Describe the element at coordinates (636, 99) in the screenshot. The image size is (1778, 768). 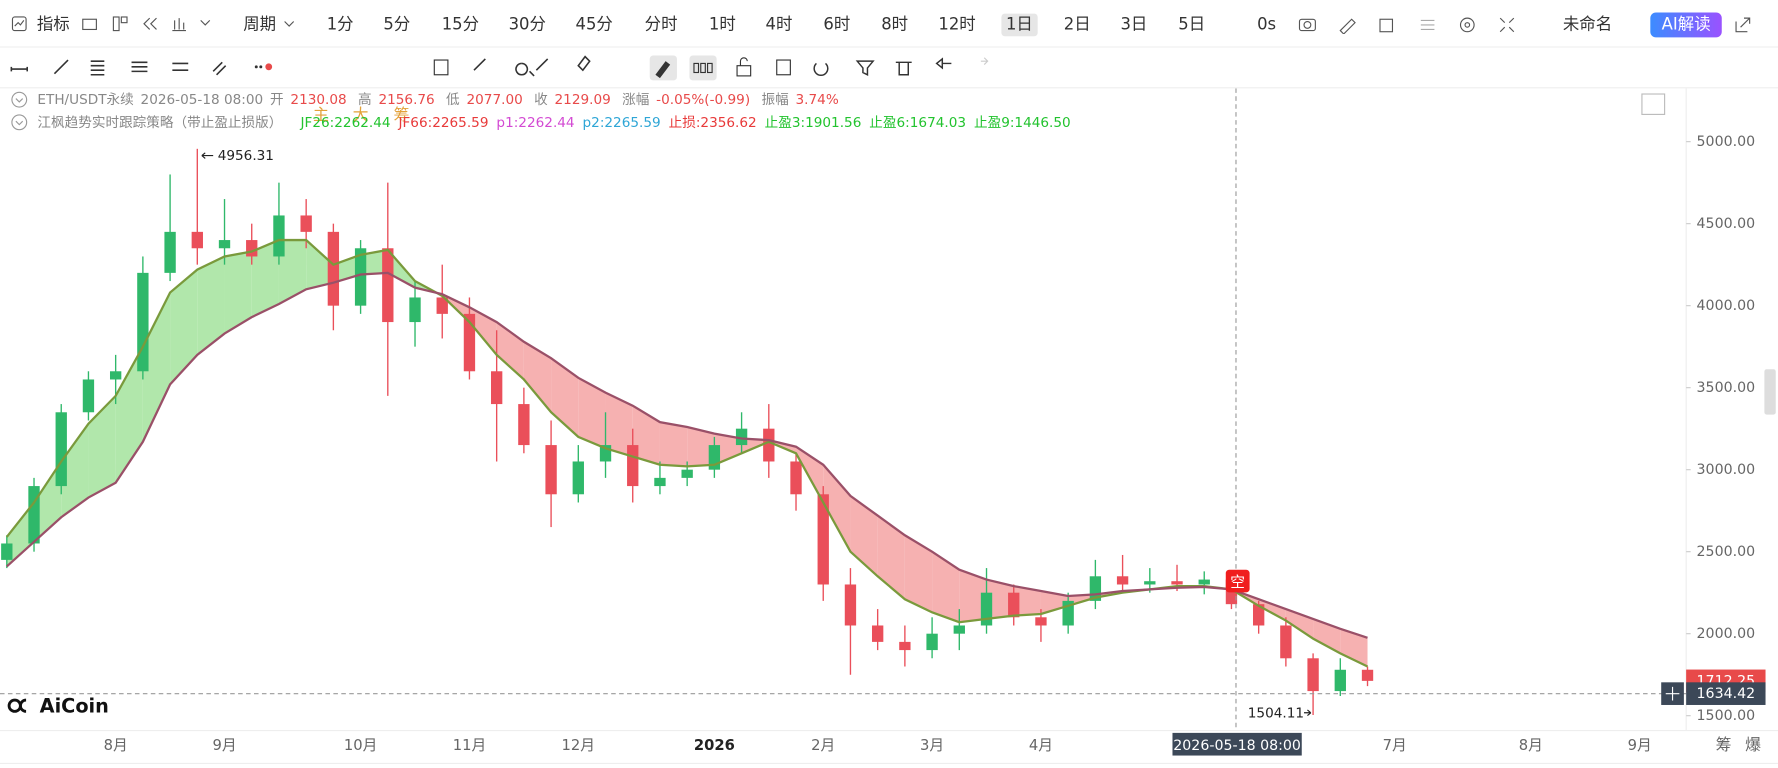
I see `ohlc-label: 涨幅` at that location.